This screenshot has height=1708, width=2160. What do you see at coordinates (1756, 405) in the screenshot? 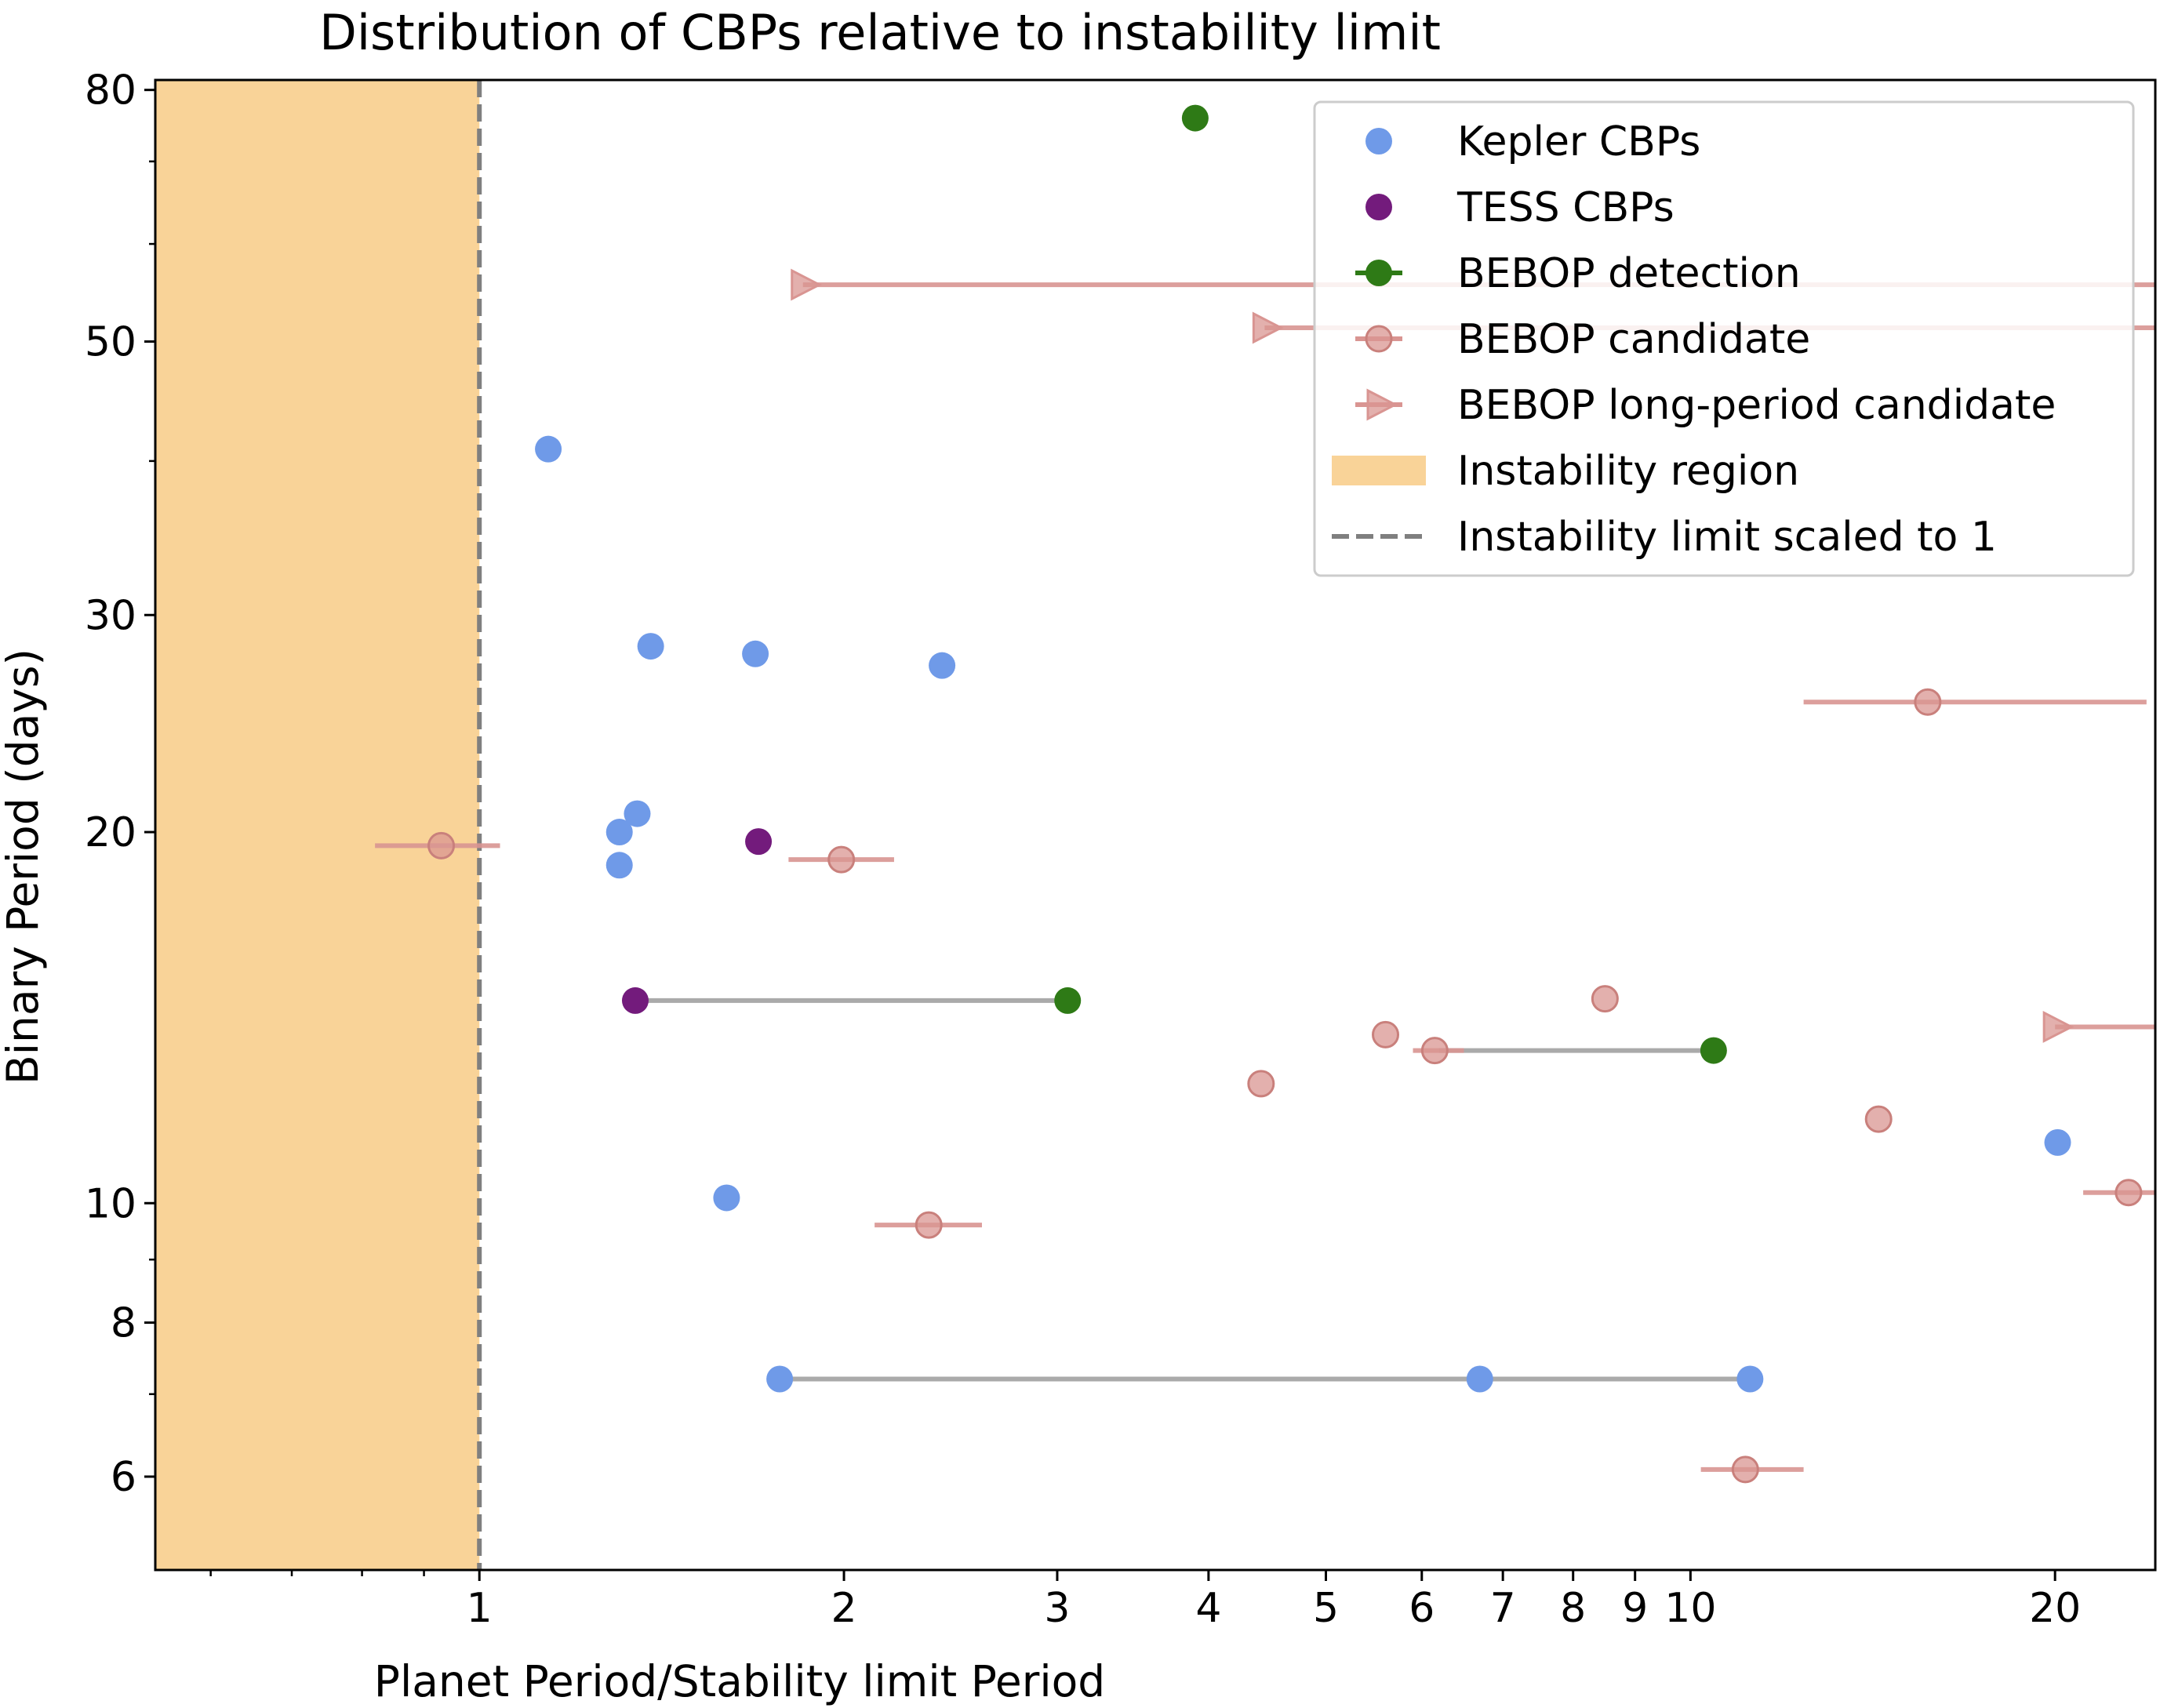
I see `legend-label: BEBOP long-period candidate` at bounding box center [1756, 405].